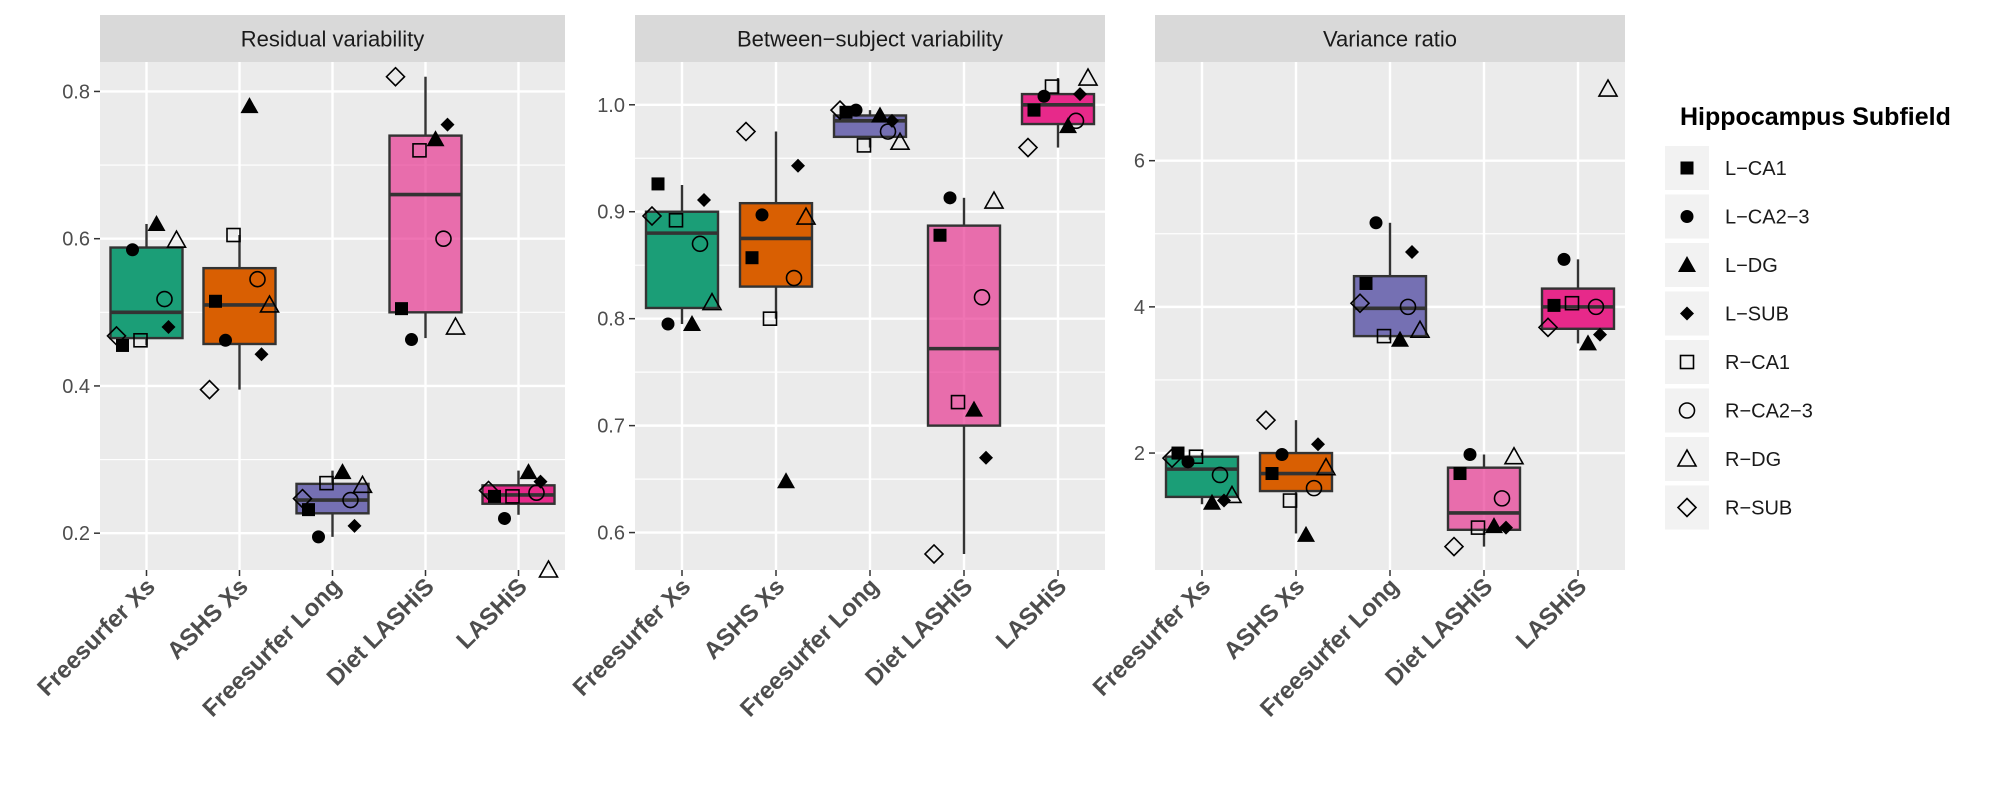 The image size is (2000, 800). I want to click on y-tick-label: 6, so click(1139, 162).